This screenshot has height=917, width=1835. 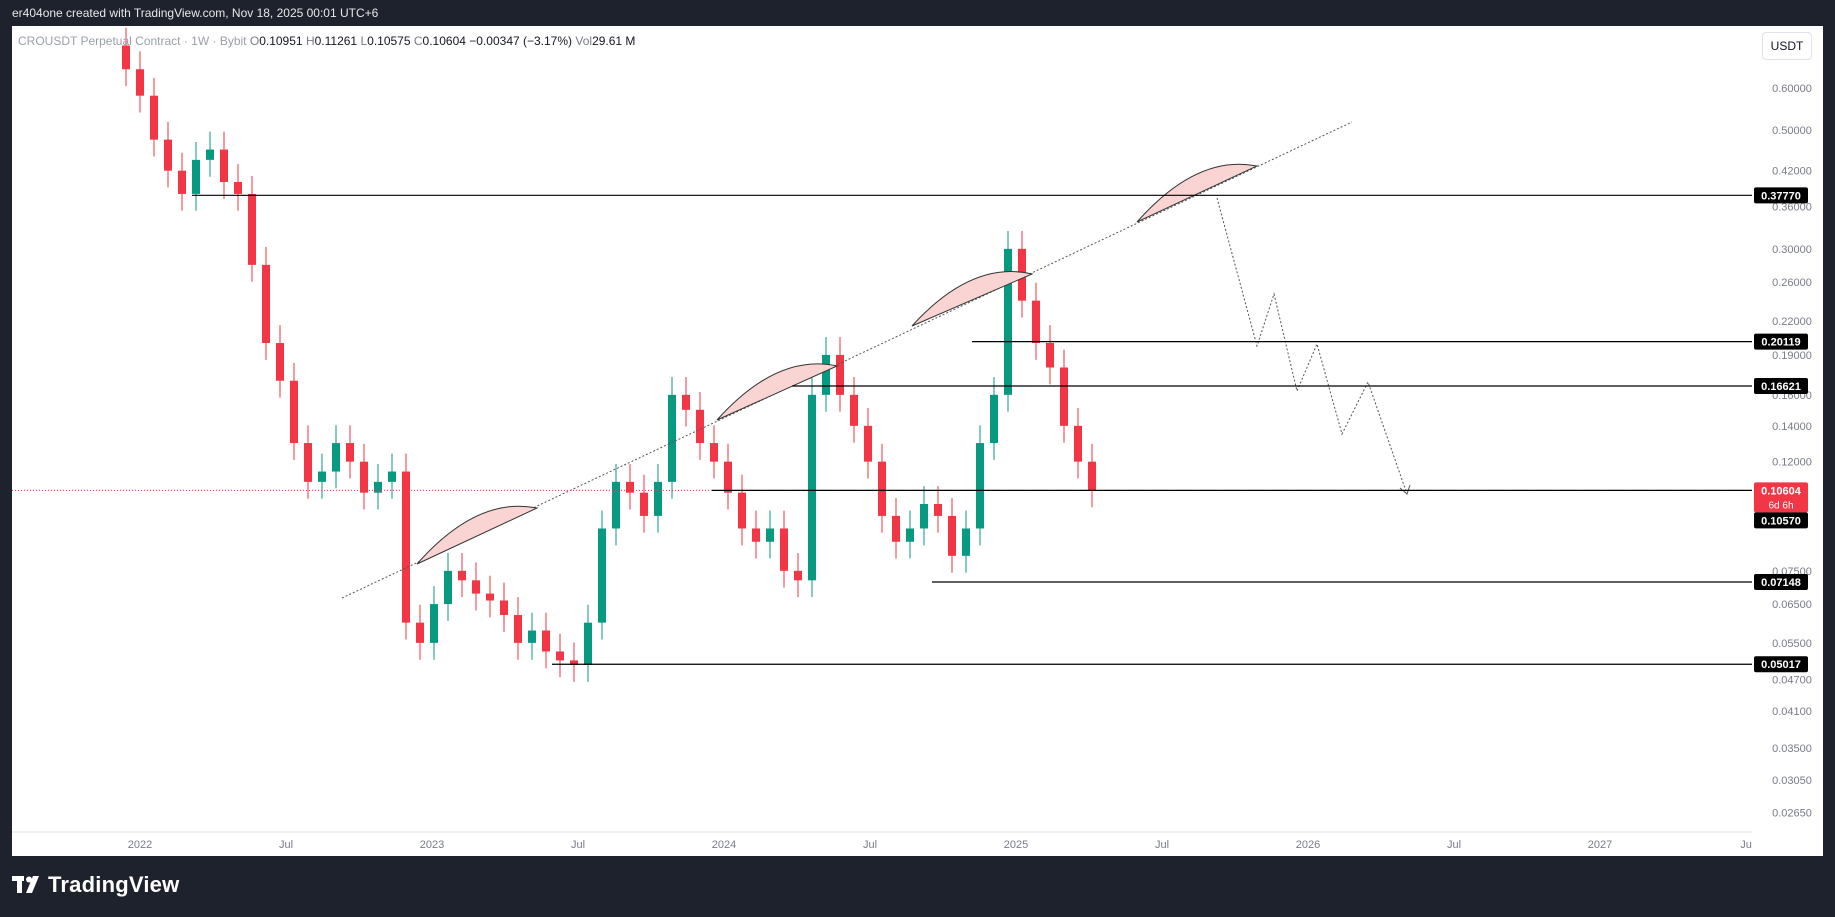 What do you see at coordinates (1792, 250) in the screenshot?
I see `y-tick-label: 0.30000` at bounding box center [1792, 250].